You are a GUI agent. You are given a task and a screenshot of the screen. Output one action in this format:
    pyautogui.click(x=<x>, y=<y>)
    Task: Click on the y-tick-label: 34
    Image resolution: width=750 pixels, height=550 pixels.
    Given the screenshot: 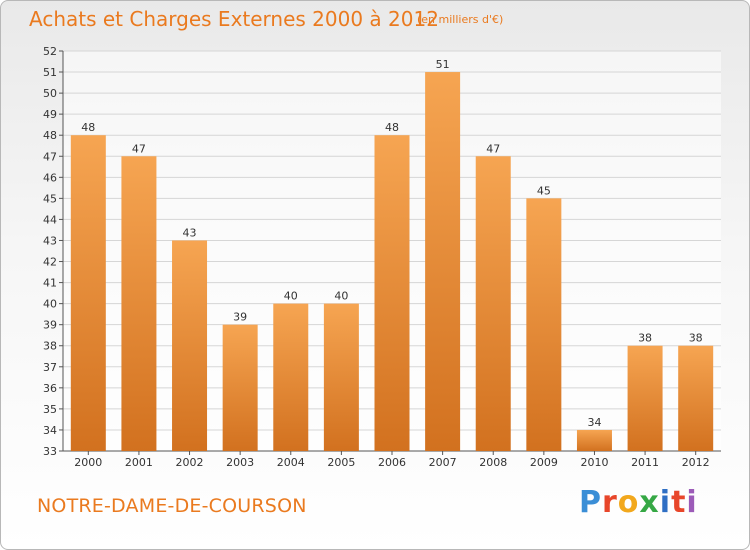 What is the action you would take?
    pyautogui.click(x=50, y=430)
    